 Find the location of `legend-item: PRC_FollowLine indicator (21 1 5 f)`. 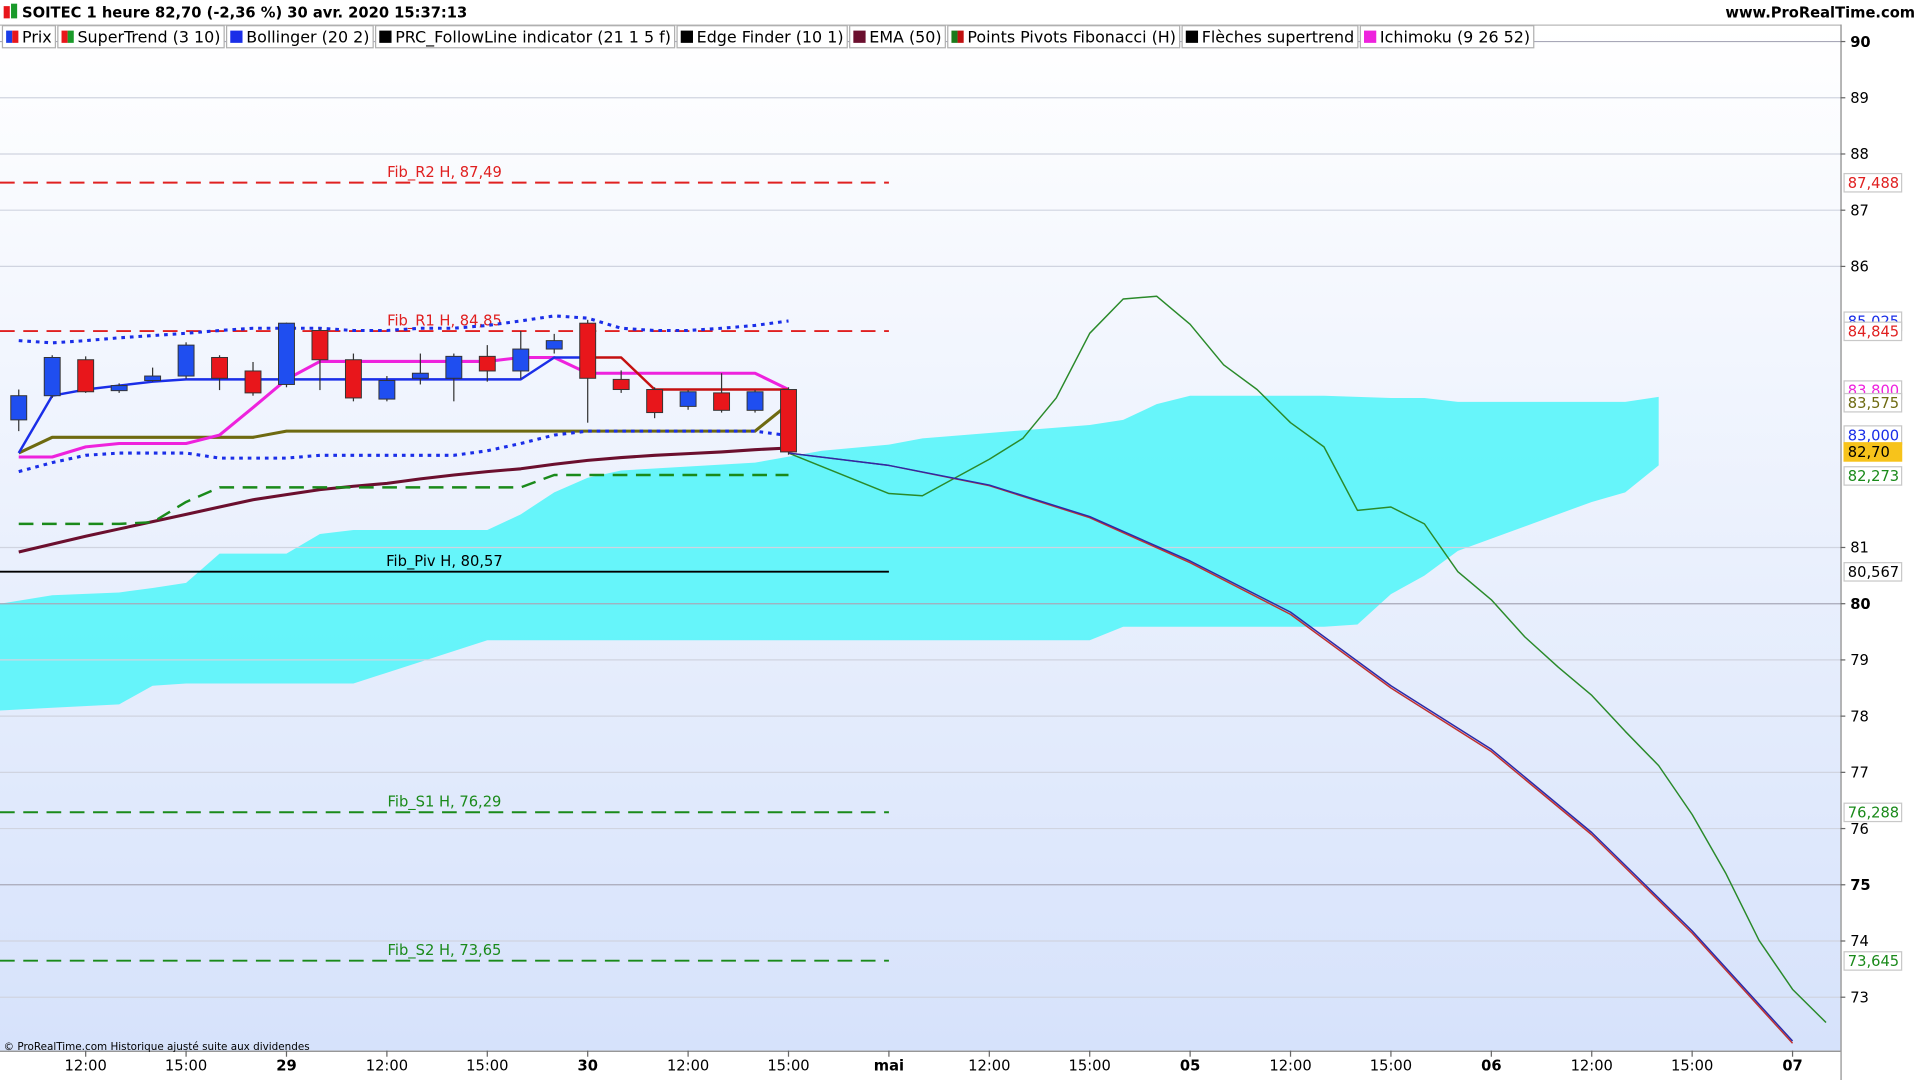

legend-item: PRC_FollowLine indicator (21 1 5 f) is located at coordinates (525, 37).